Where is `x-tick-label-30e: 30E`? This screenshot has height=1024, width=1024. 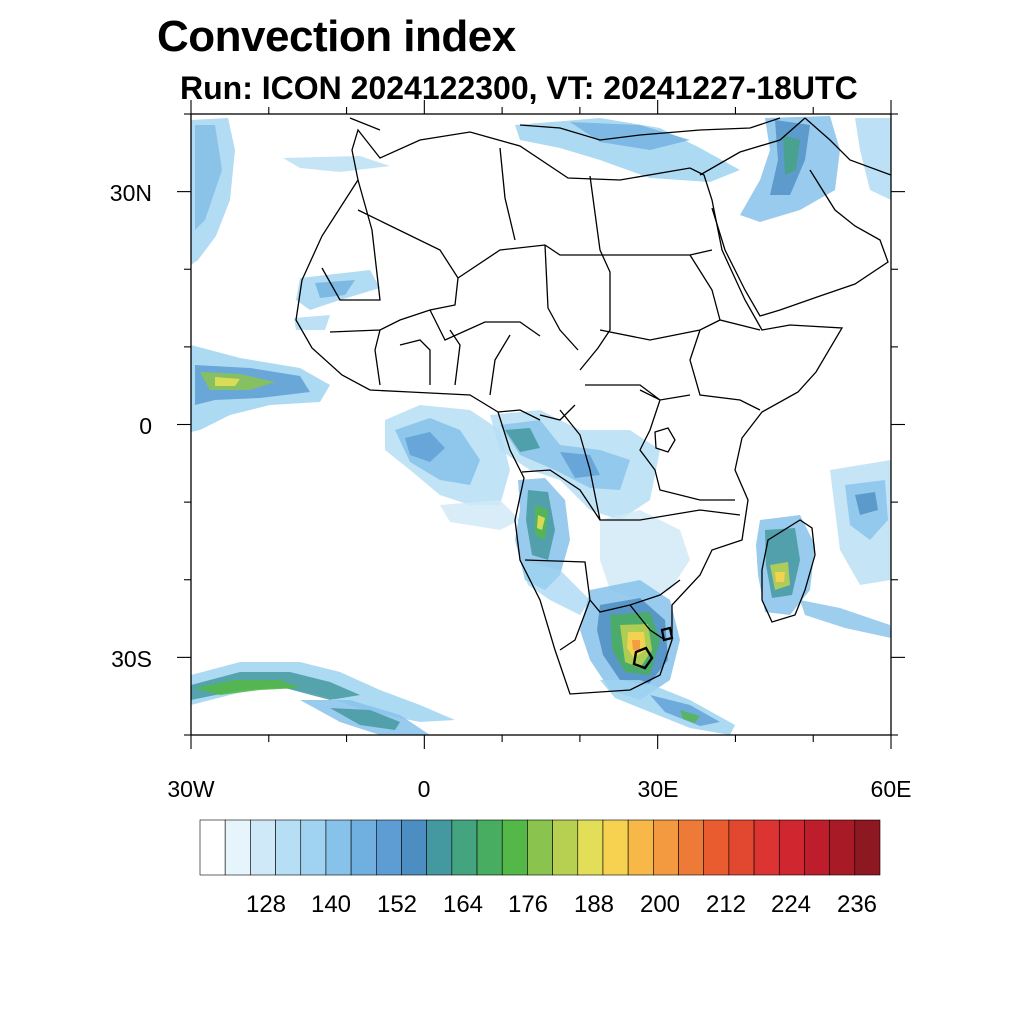 x-tick-label-30e: 30E is located at coordinates (658, 789).